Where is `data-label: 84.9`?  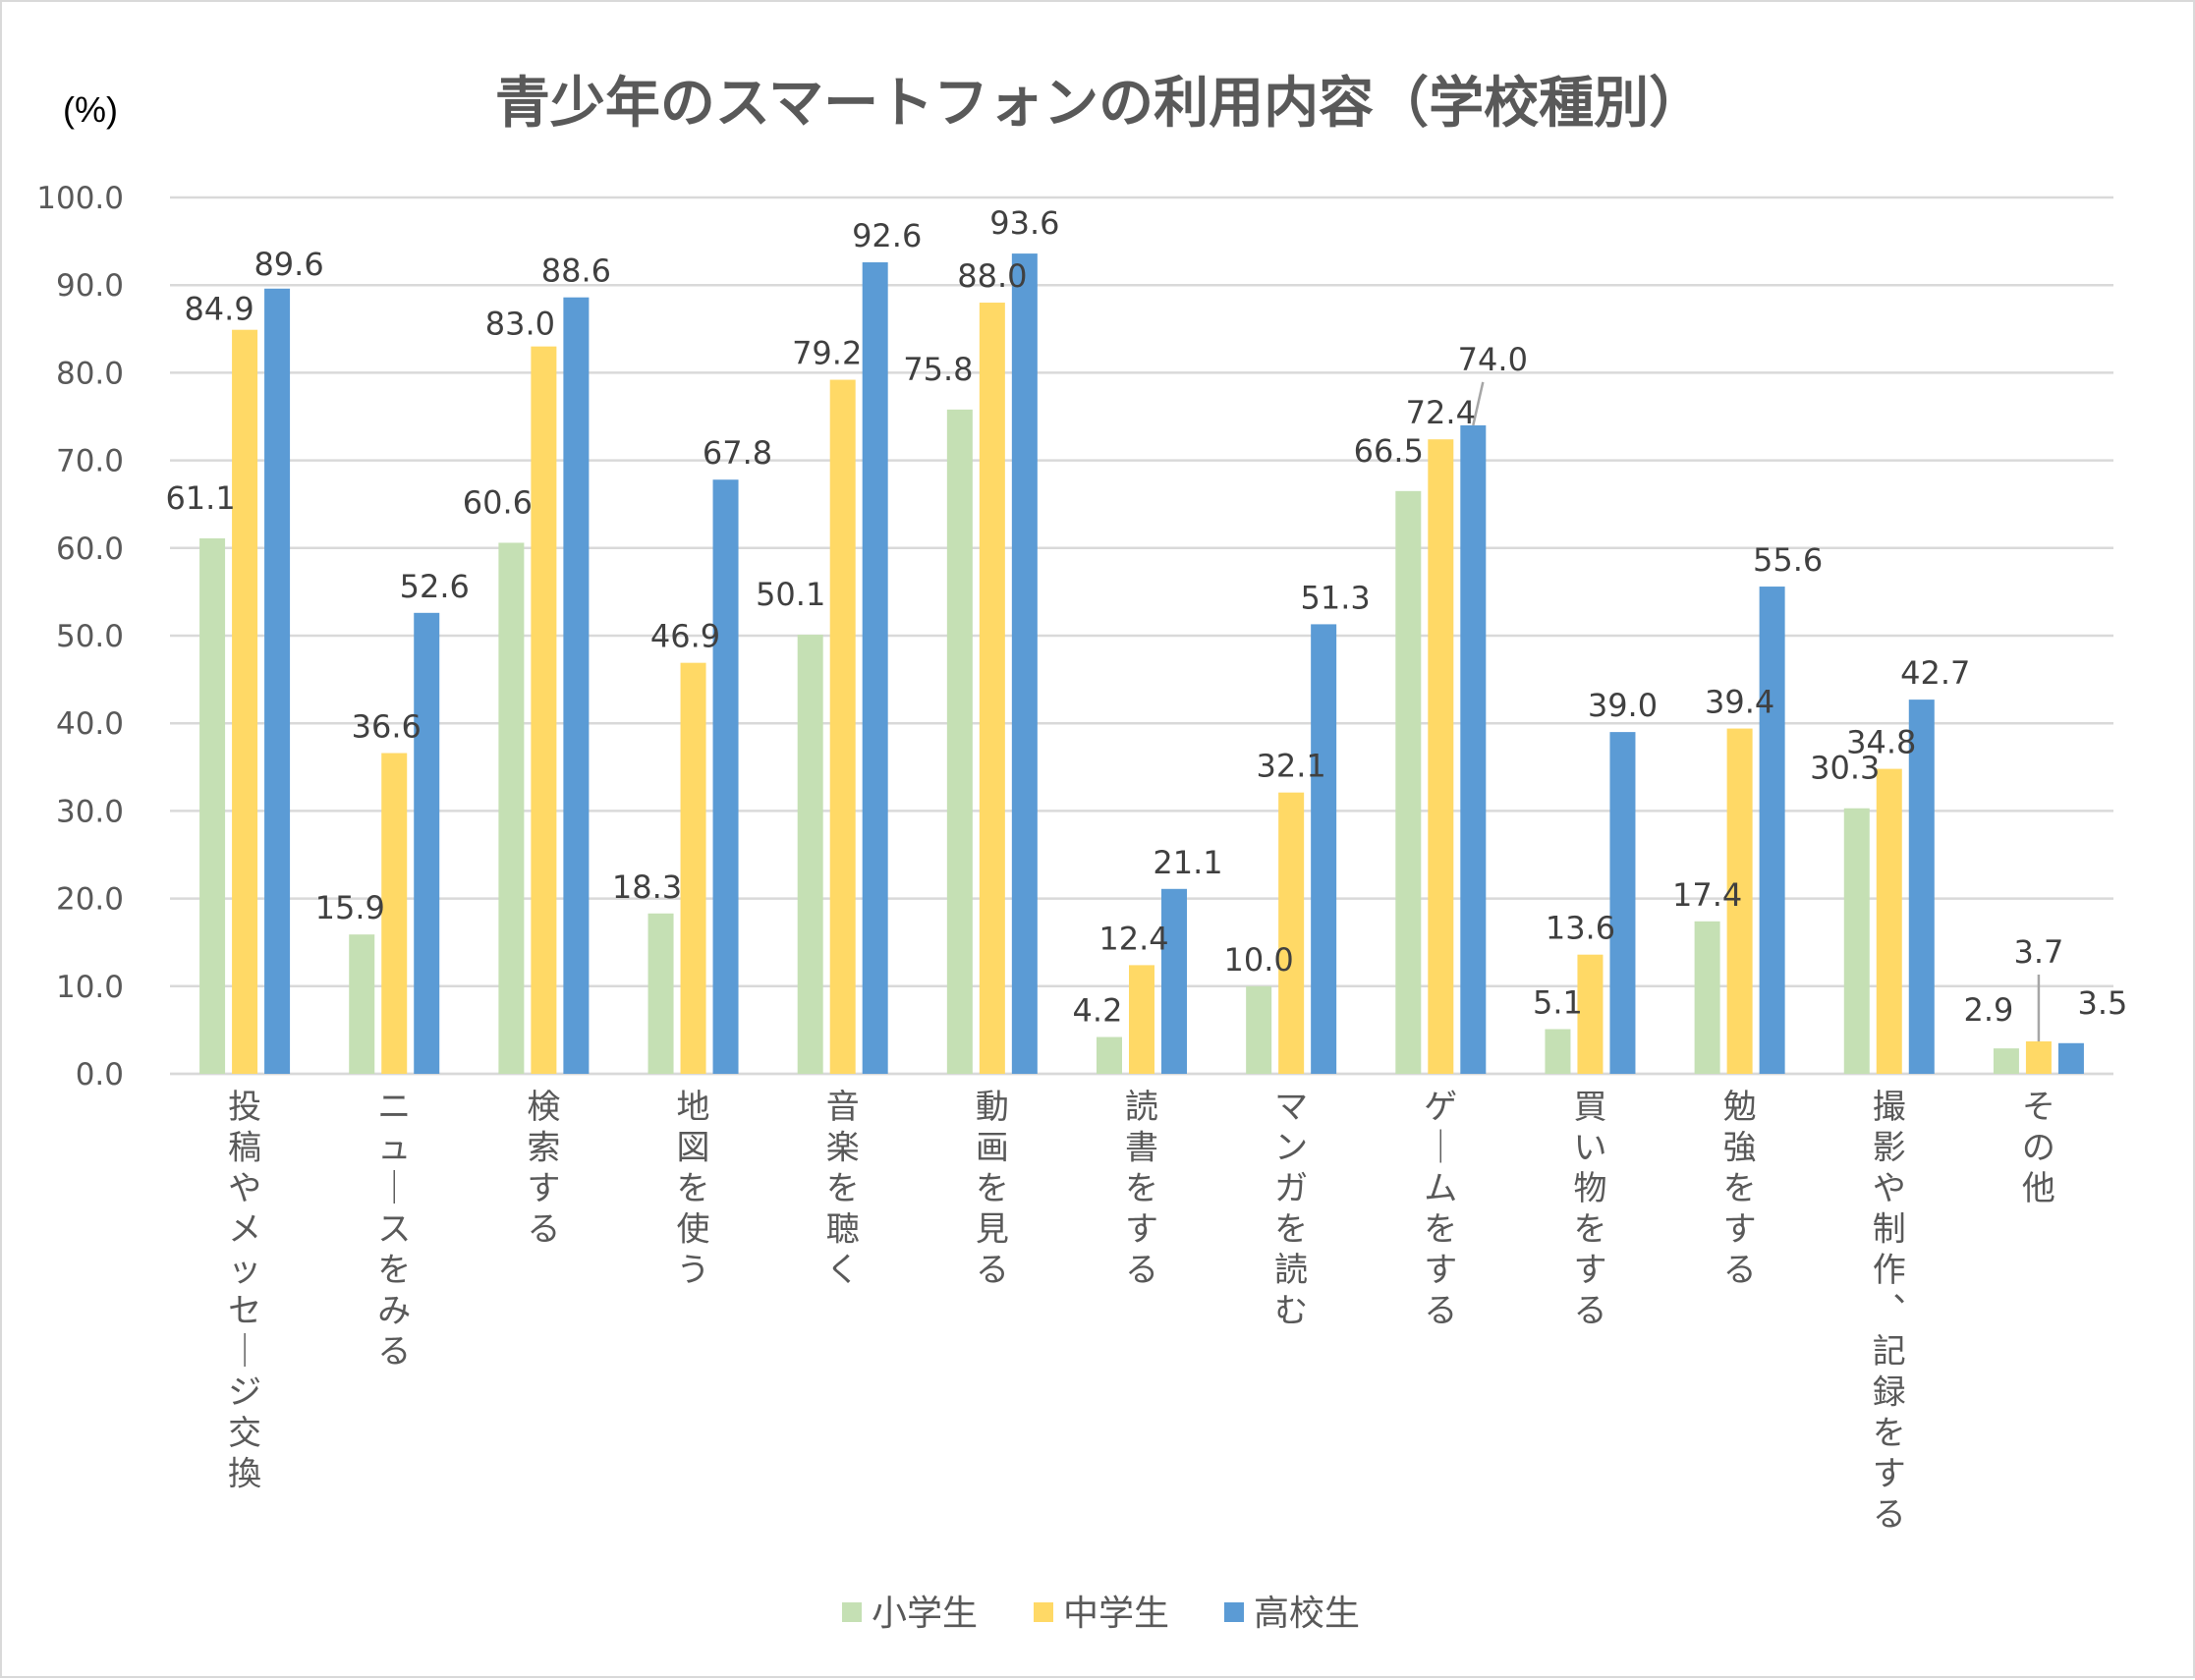 data-label: 84.9 is located at coordinates (218, 309).